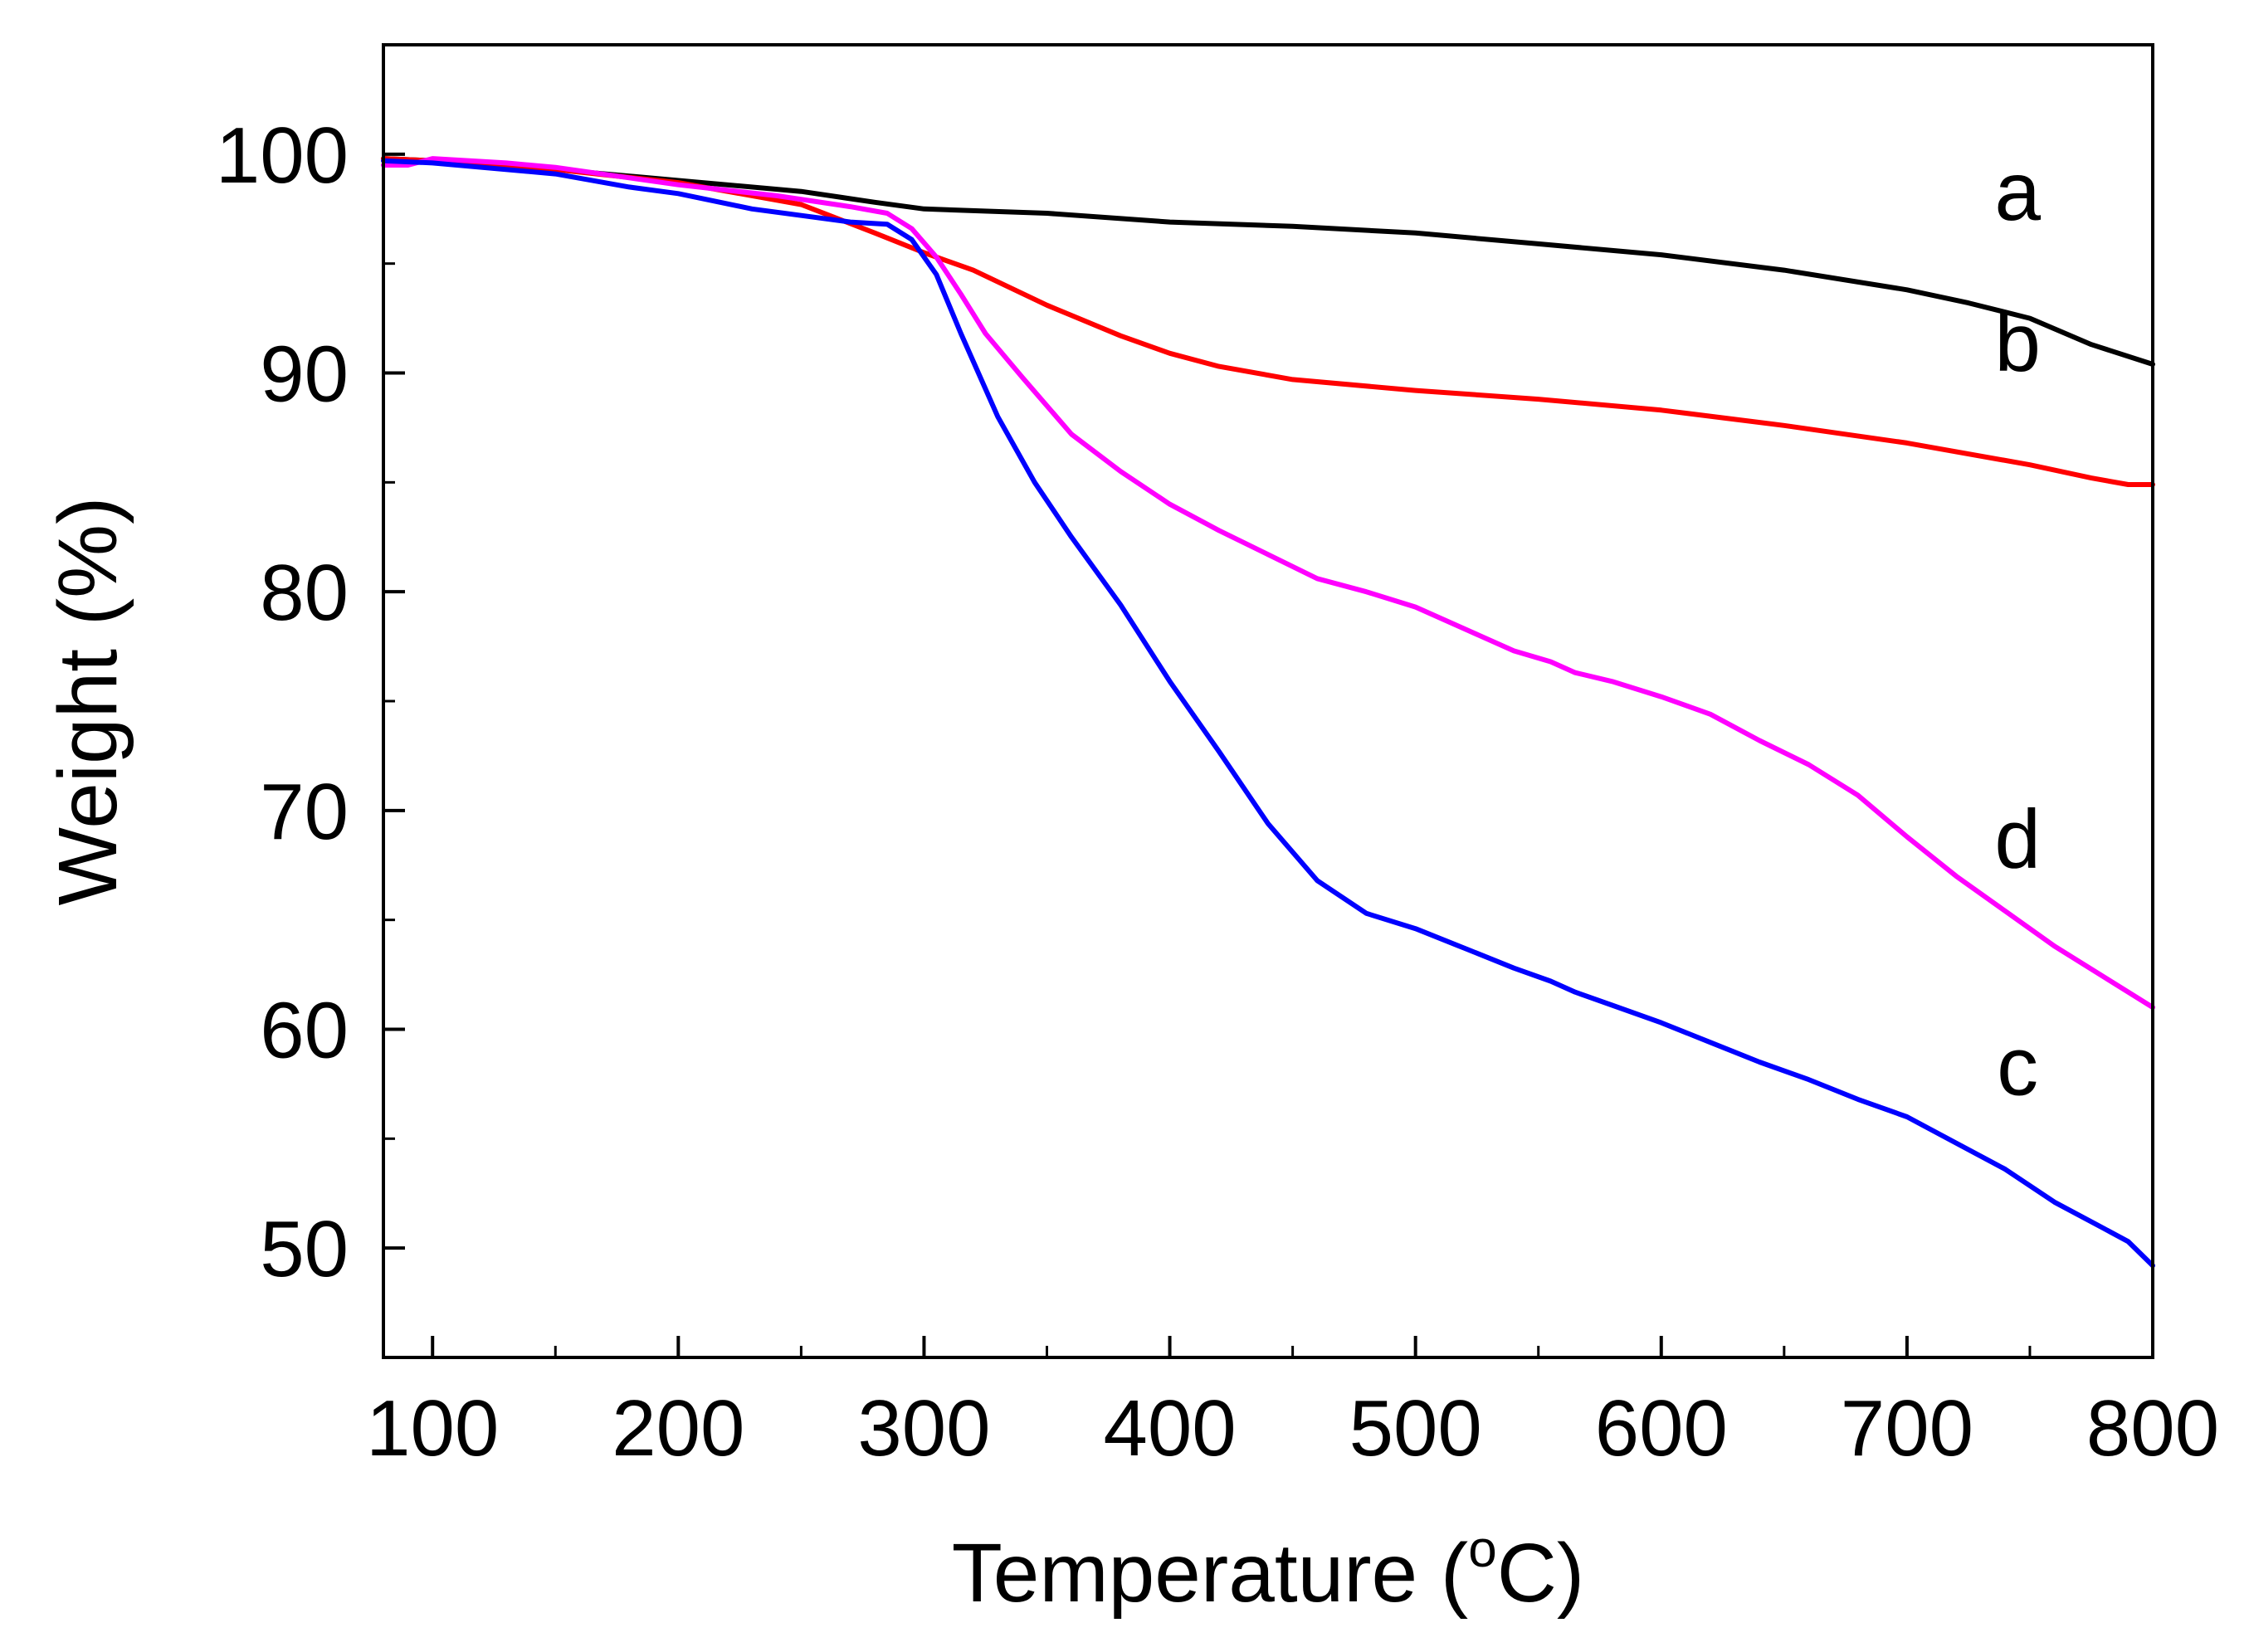 The height and width of the screenshot is (1652, 2249). What do you see at coordinates (304, 1249) in the screenshot?
I see `y-tick-label: 50` at bounding box center [304, 1249].